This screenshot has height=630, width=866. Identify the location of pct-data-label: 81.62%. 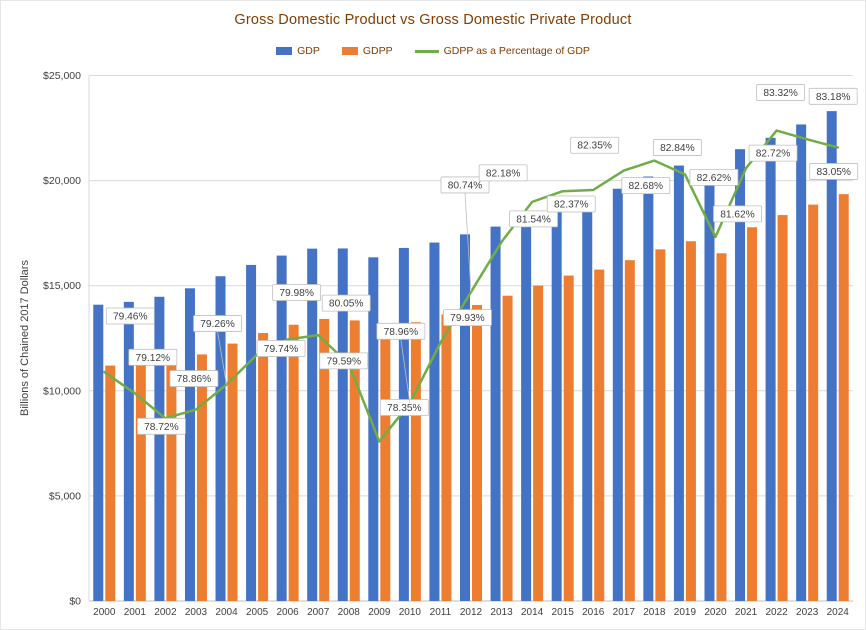
(737, 214).